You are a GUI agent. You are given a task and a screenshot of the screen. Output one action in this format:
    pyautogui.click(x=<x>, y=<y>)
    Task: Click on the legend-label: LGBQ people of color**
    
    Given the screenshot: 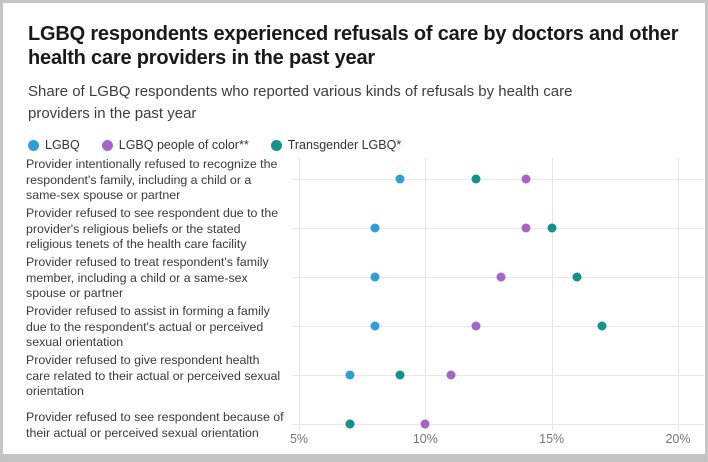 What is the action you would take?
    pyautogui.click(x=183, y=145)
    